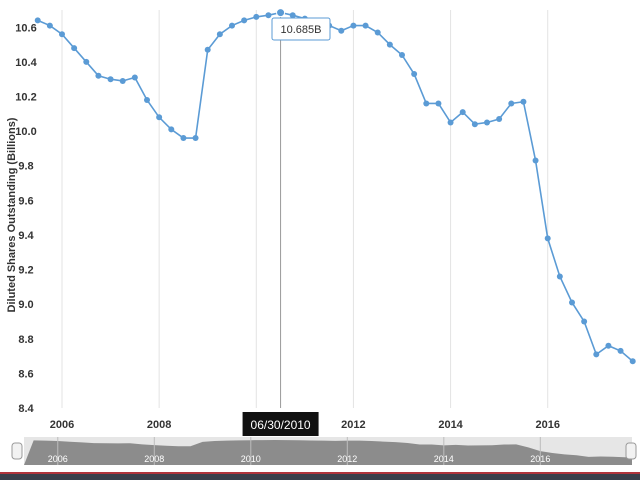  Describe the element at coordinates (286, 222) in the screenshot. I see `crosshair: 10.685B 06/30/2010` at that location.